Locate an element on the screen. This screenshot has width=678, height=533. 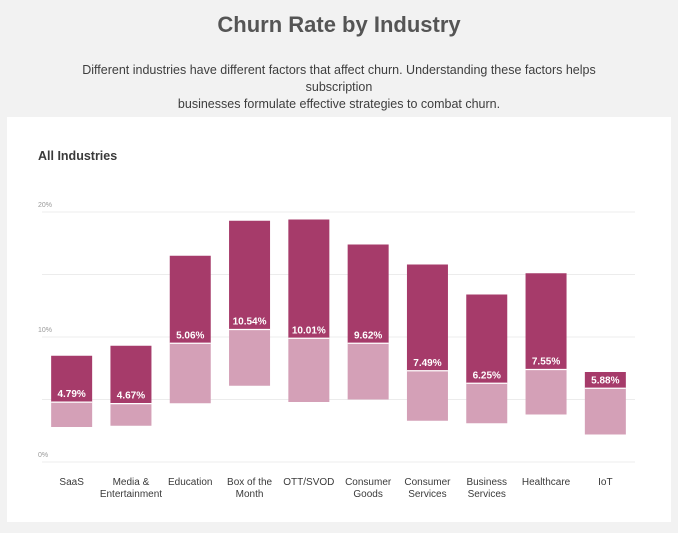
data-label: 9.62% is located at coordinates (368, 335).